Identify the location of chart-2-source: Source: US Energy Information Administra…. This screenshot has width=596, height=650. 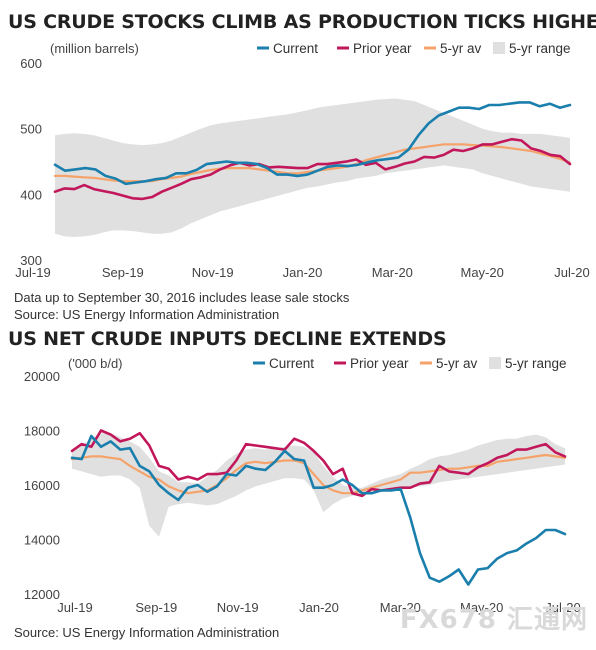
(147, 632).